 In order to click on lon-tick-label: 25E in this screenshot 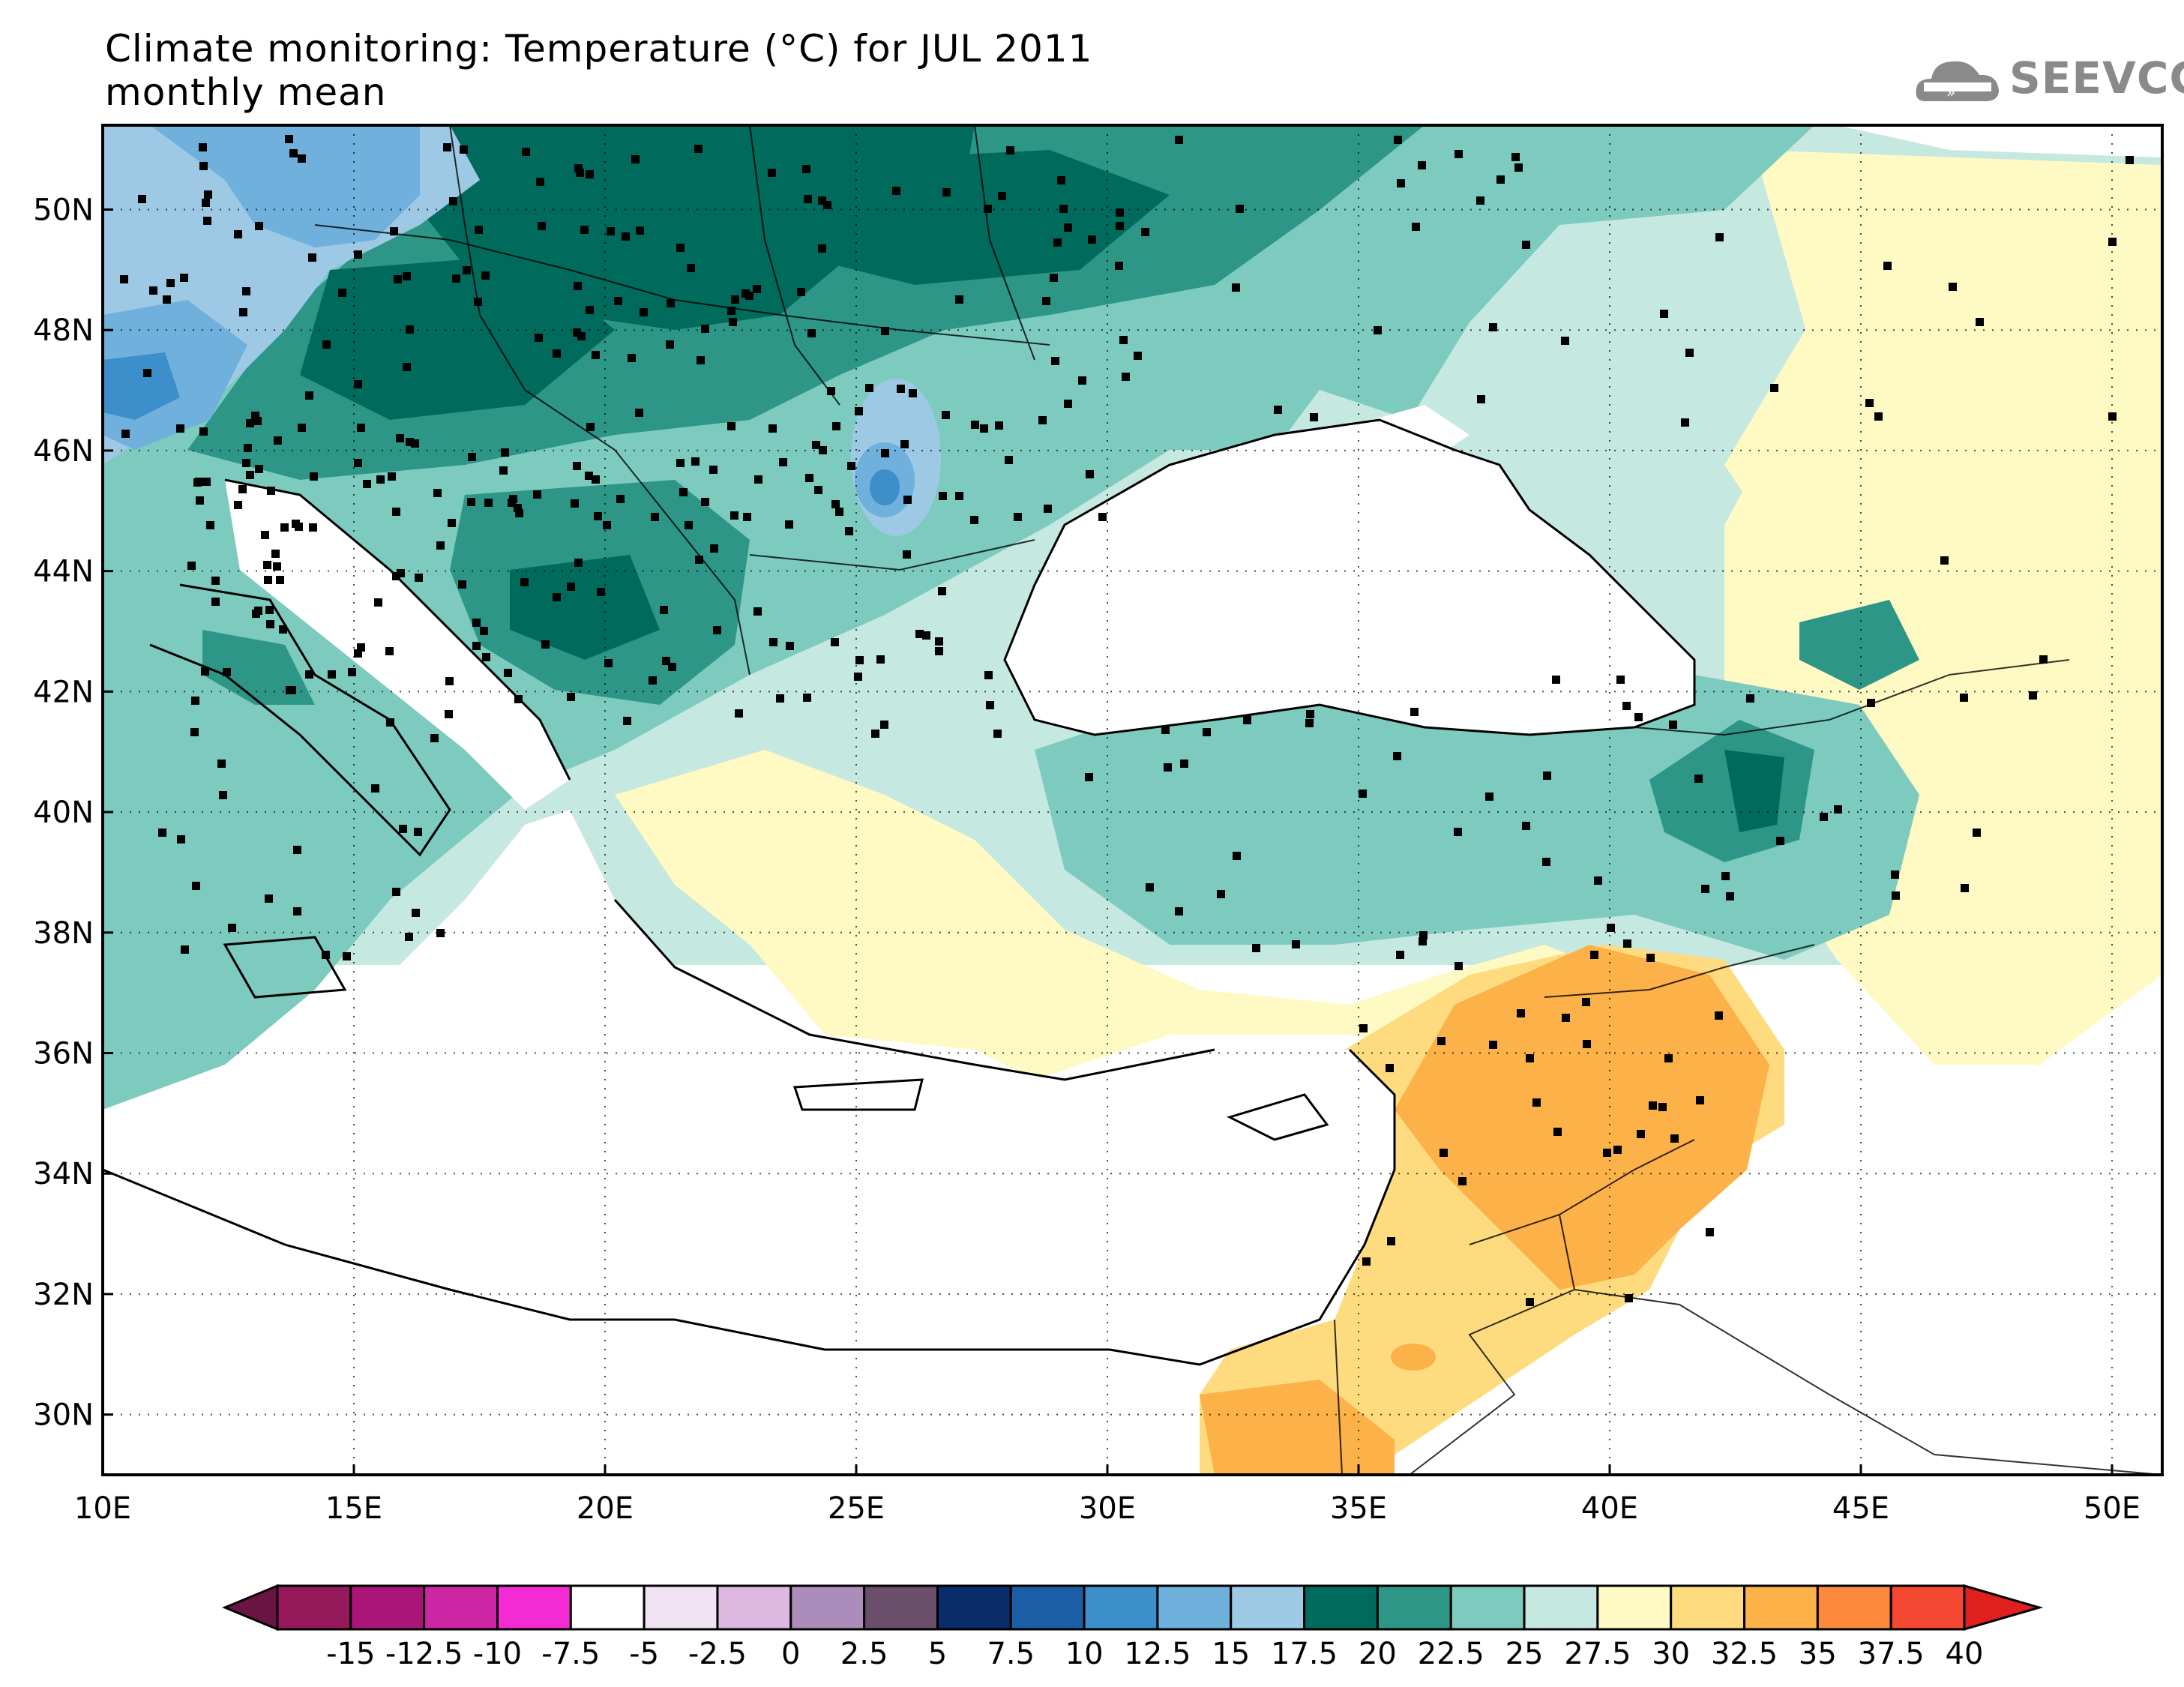, I will do `click(856, 1508)`.